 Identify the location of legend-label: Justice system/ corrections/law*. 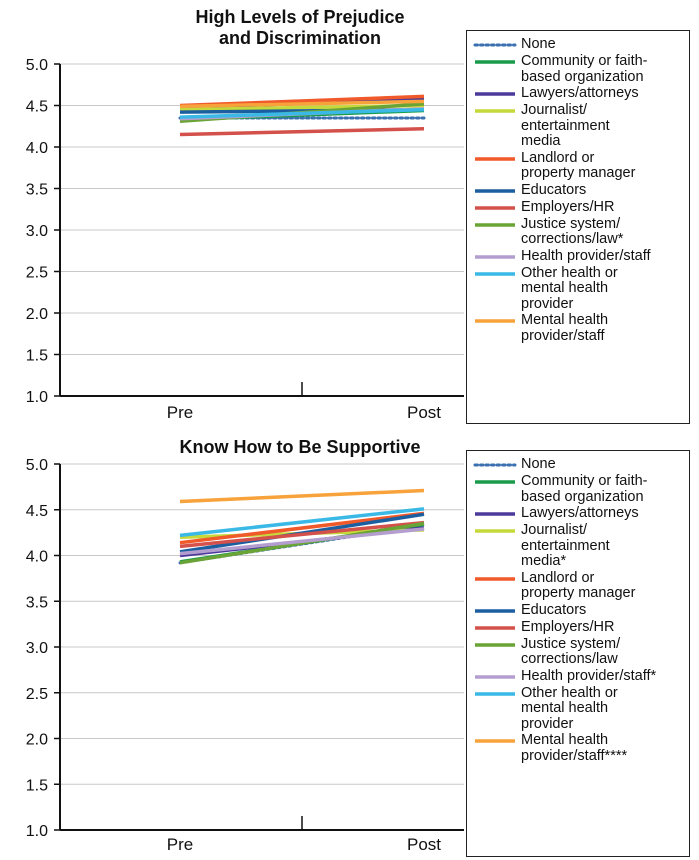
(572, 231).